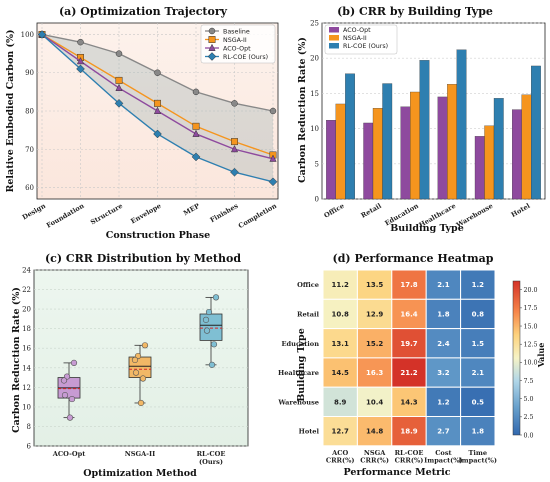 The height and width of the screenshot is (482, 550). Describe the element at coordinates (340, 402) in the screenshot. I see `heatmap-cell-label: 8.9` at that location.